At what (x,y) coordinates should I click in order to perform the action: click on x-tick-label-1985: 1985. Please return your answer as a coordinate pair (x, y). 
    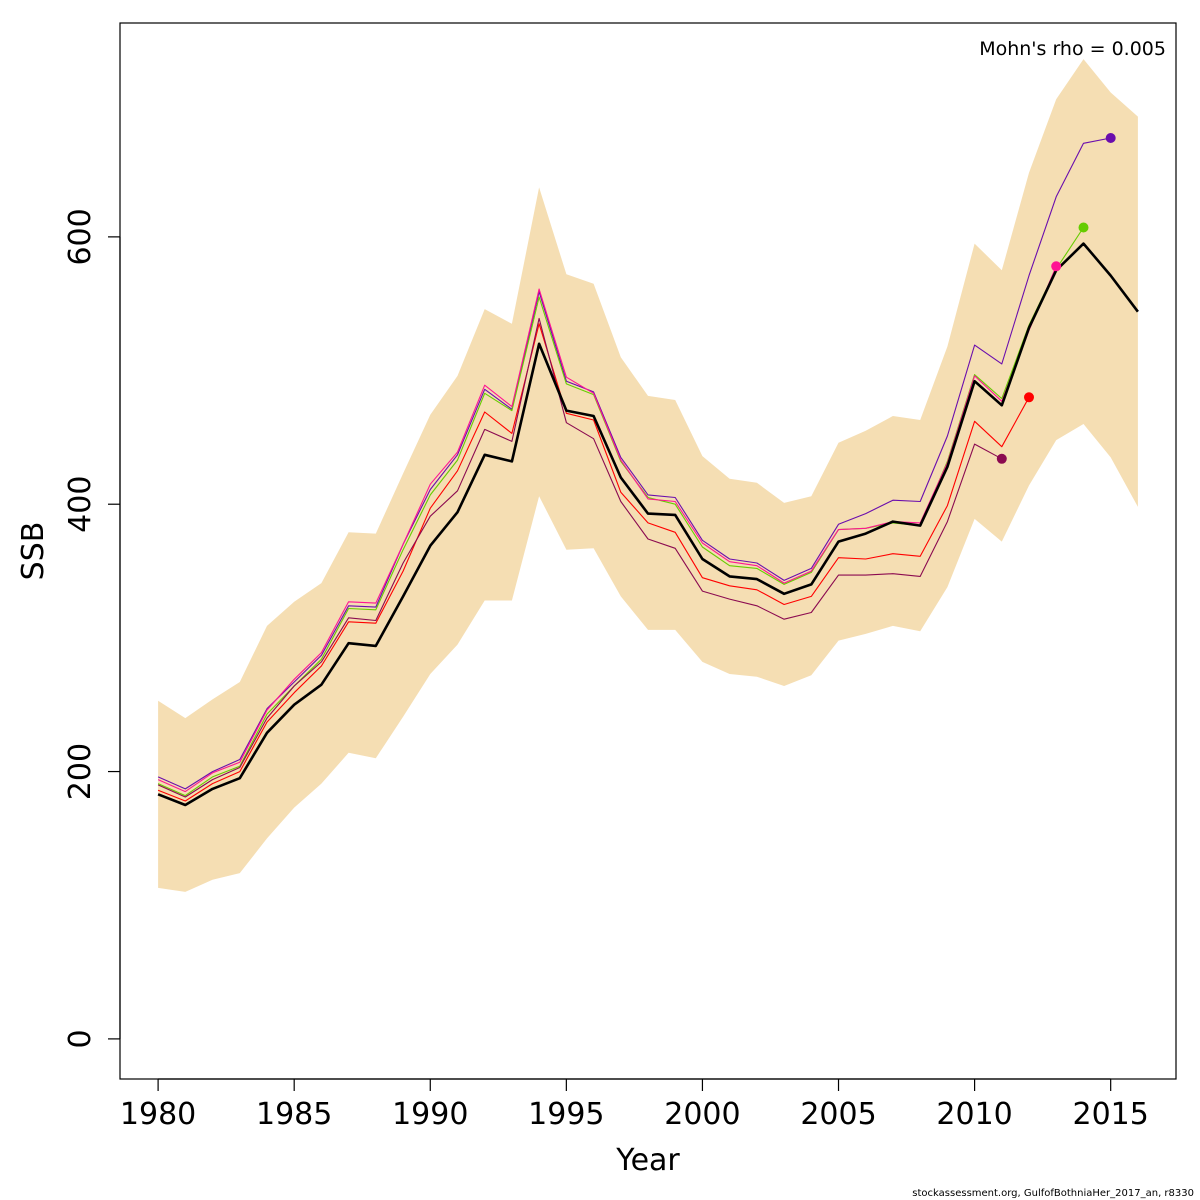
    Looking at the image, I should click on (294, 1114).